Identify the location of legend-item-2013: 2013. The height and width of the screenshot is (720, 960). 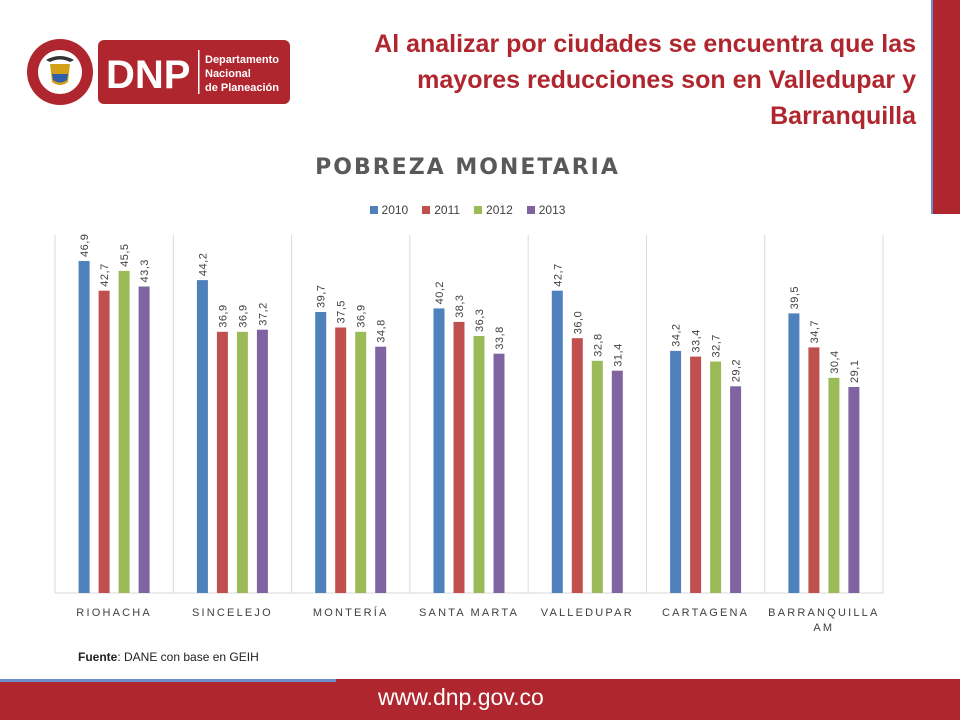
(546, 210).